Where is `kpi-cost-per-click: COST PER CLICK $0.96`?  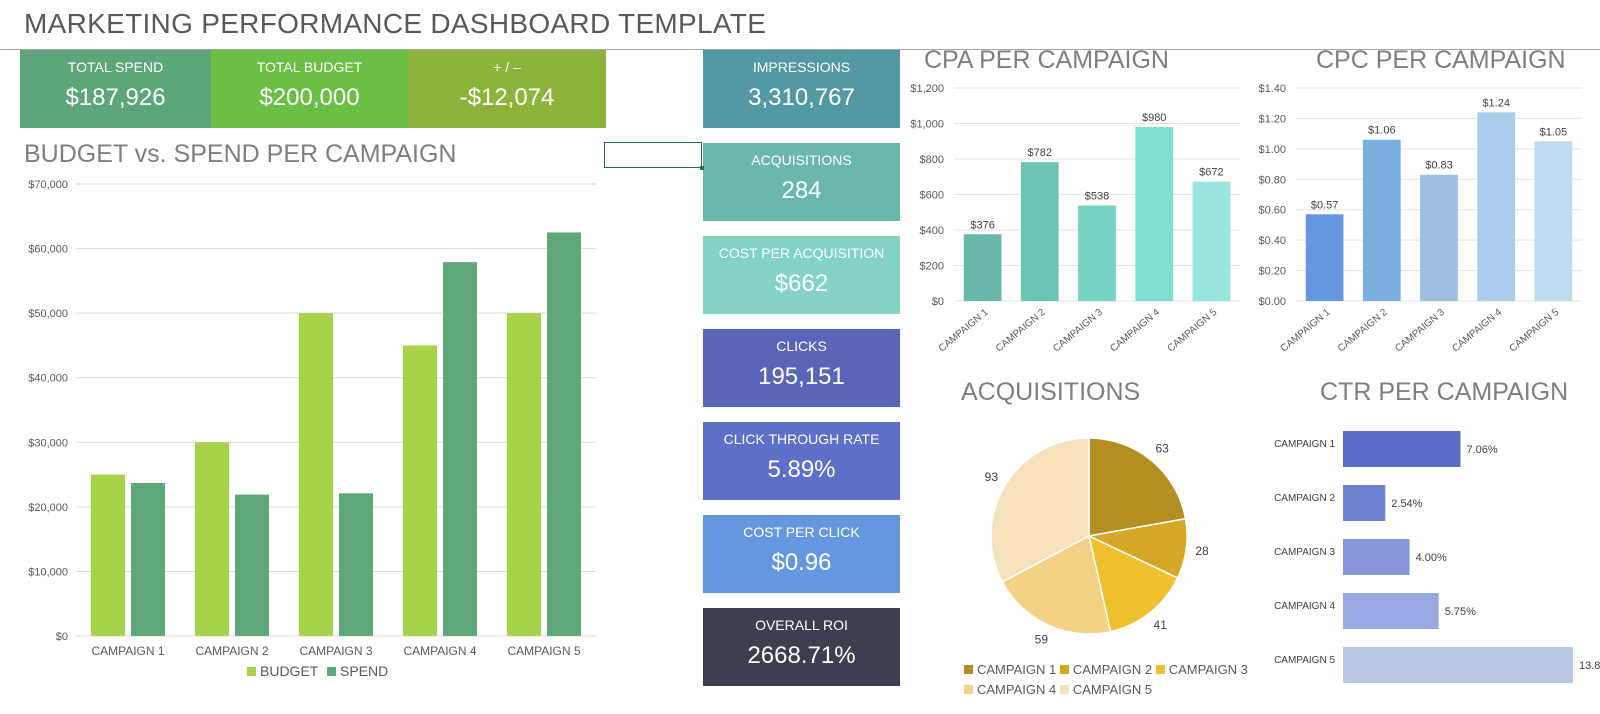 kpi-cost-per-click: COST PER CLICK $0.96 is located at coordinates (801, 554).